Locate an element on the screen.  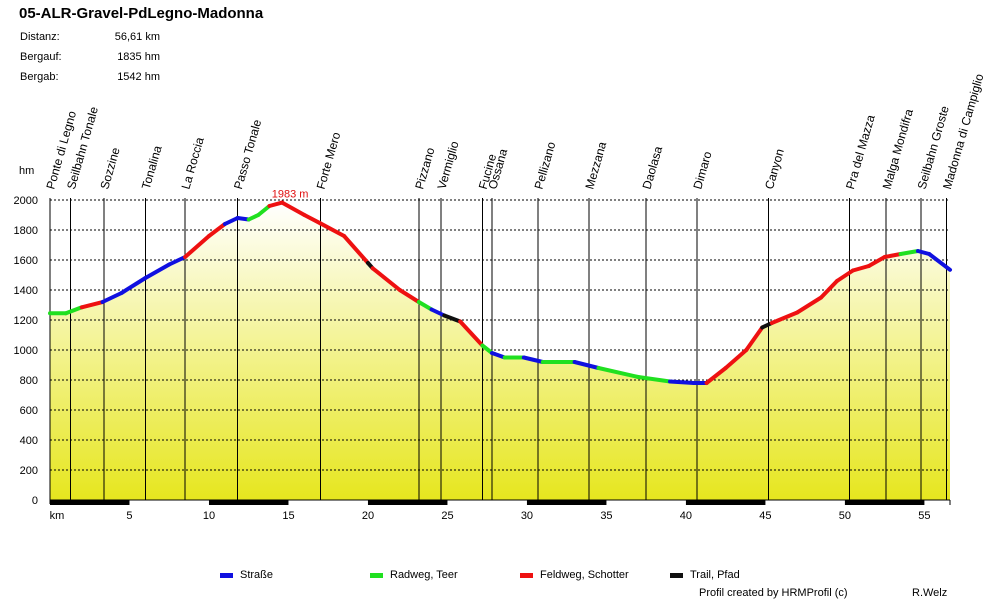
waypoint-label: Mezzana is located at coordinates (595, 165).